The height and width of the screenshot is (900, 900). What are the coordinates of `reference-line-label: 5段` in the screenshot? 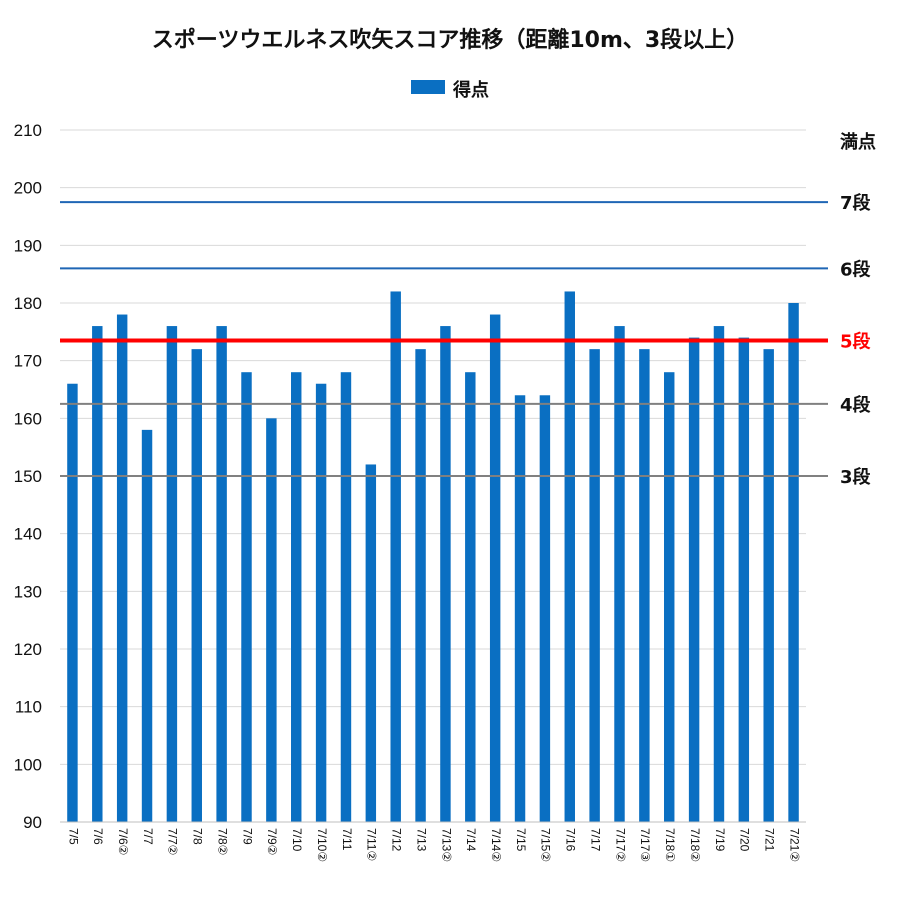 It's located at (856, 341).